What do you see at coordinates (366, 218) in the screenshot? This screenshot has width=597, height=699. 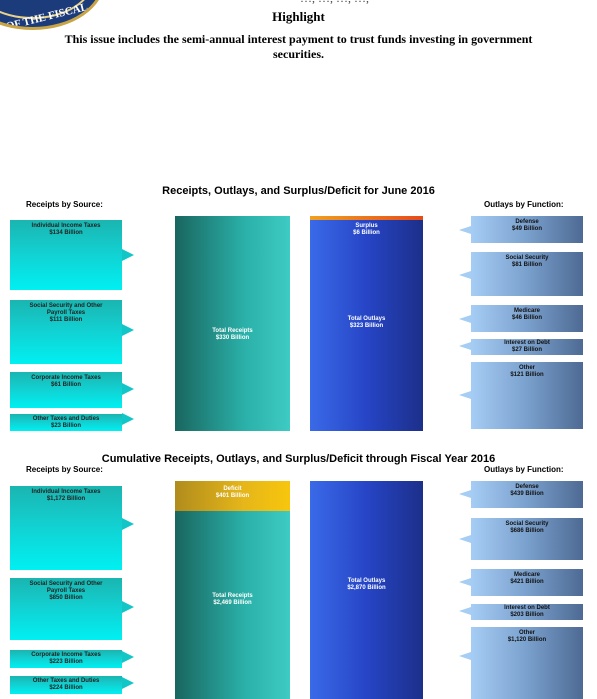 I see `june-surplus-stripe` at bounding box center [366, 218].